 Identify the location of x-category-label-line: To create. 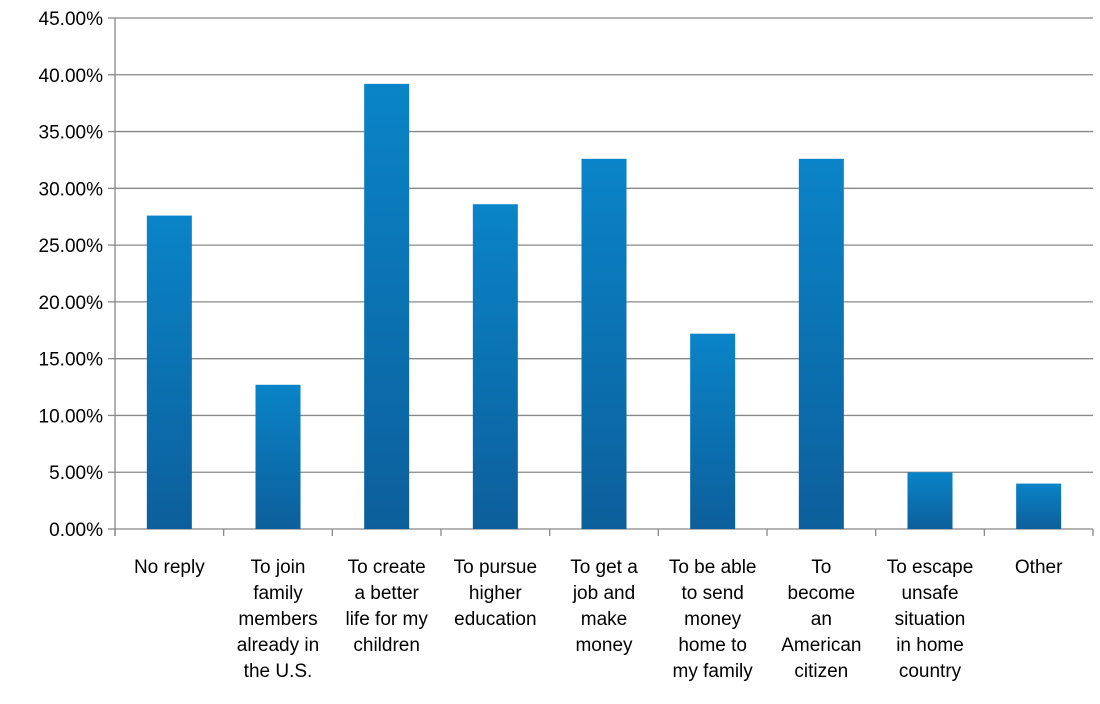
(387, 567).